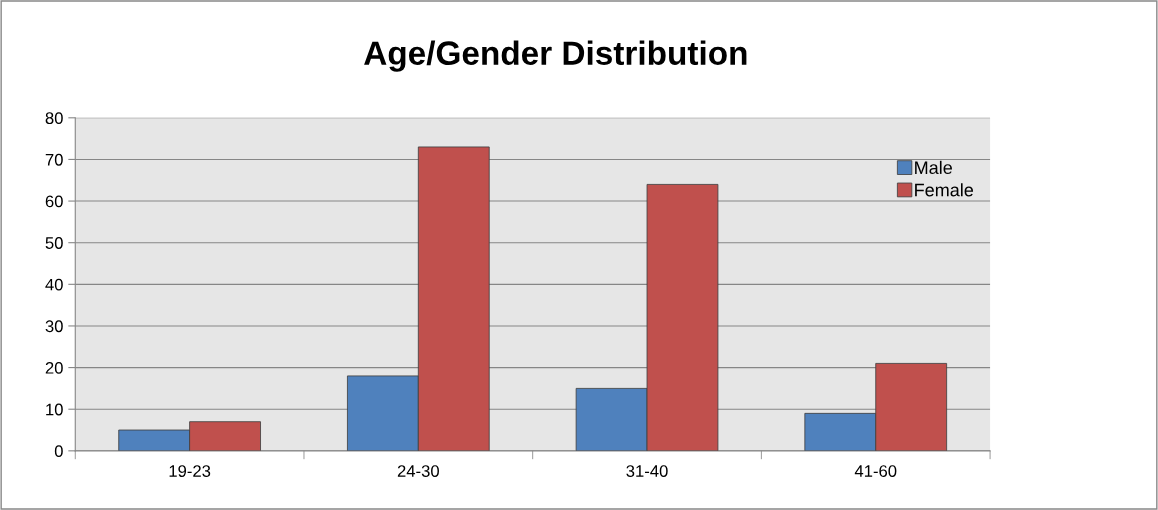 The width and height of the screenshot is (1158, 510). I want to click on x-tick-label: 31-40, so click(647, 471).